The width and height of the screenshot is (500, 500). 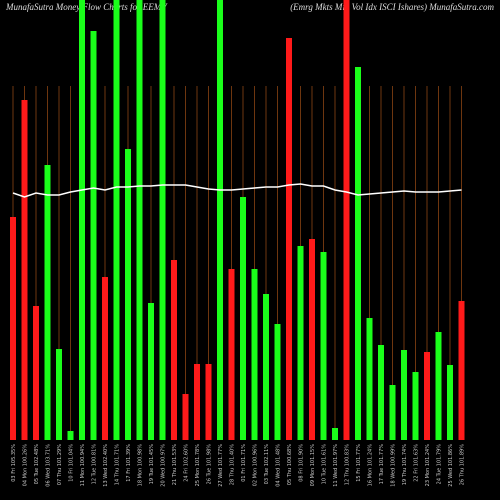 I want to click on x-tick-label: 08 Fri 101.90%, so click(x=302, y=463).